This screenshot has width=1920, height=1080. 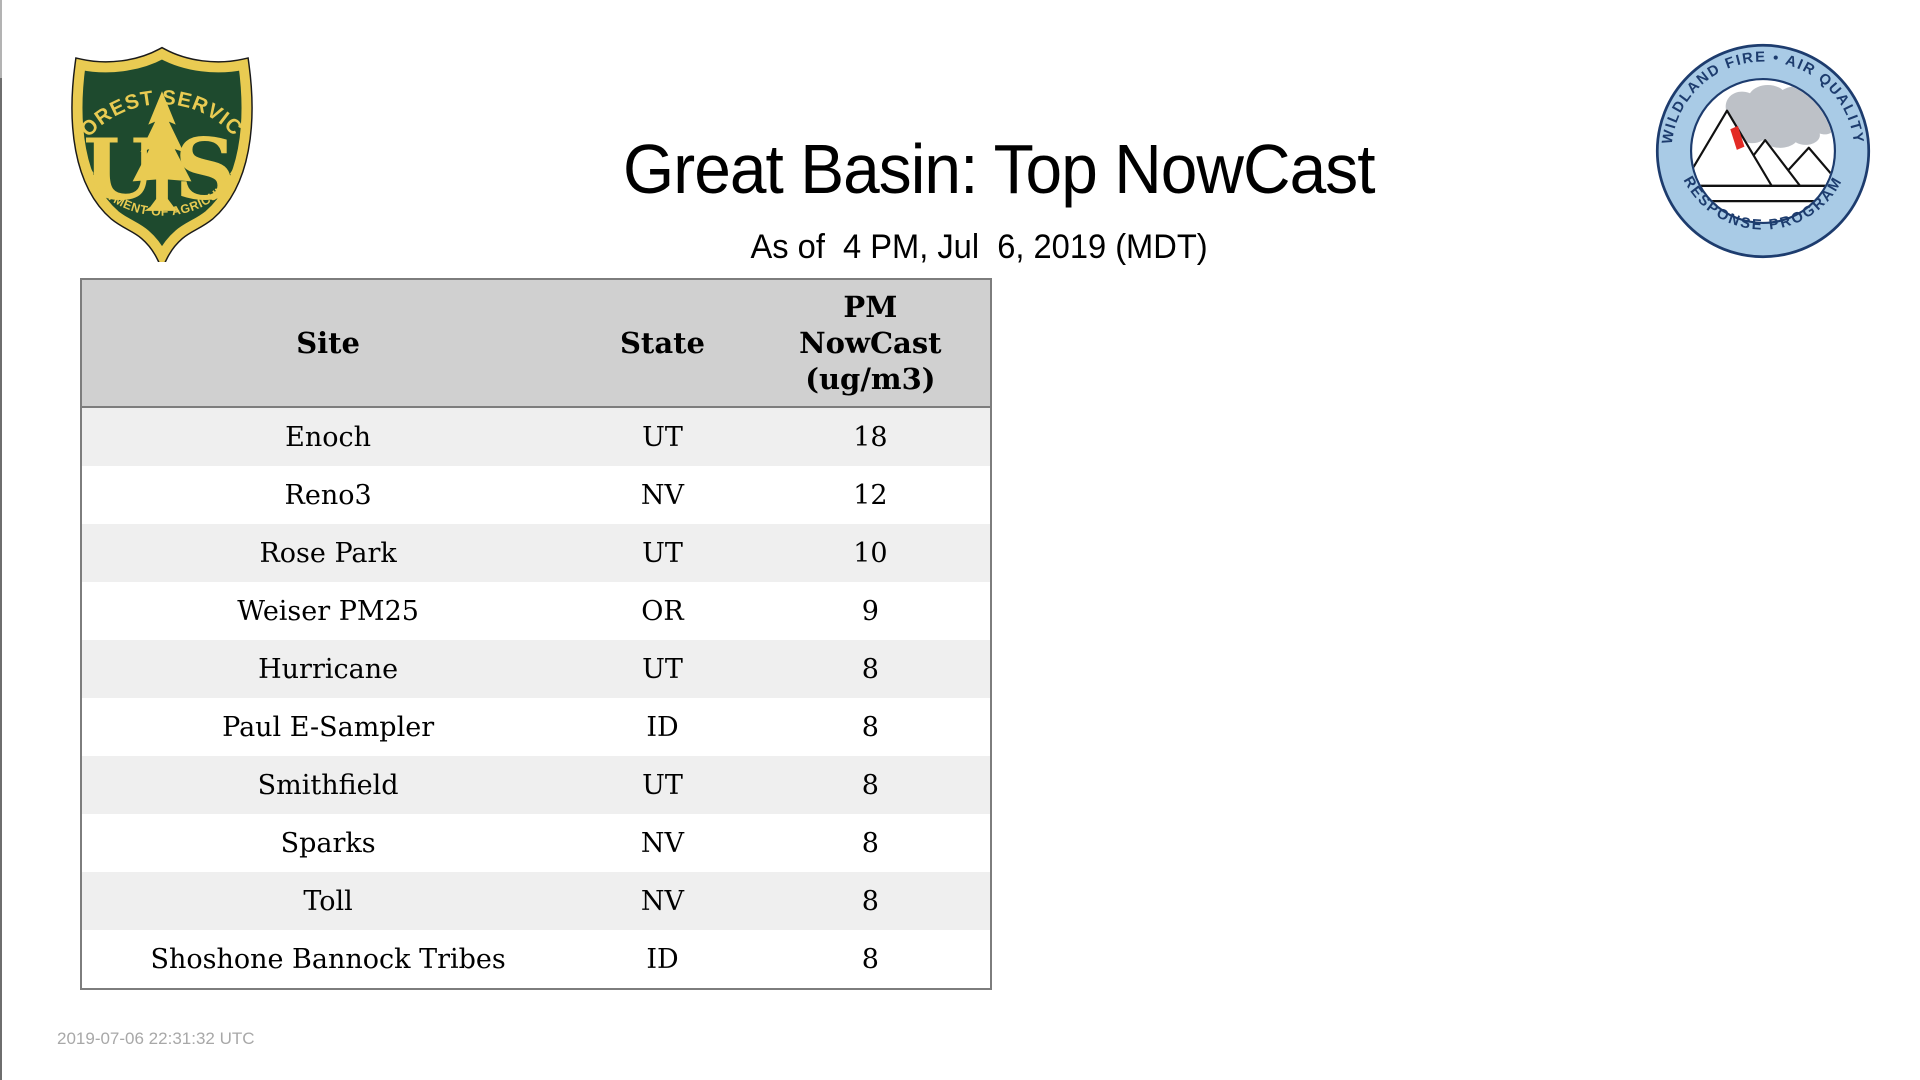 I want to click on table-row: Hurricane UT 8, so click(x=536, y=669).